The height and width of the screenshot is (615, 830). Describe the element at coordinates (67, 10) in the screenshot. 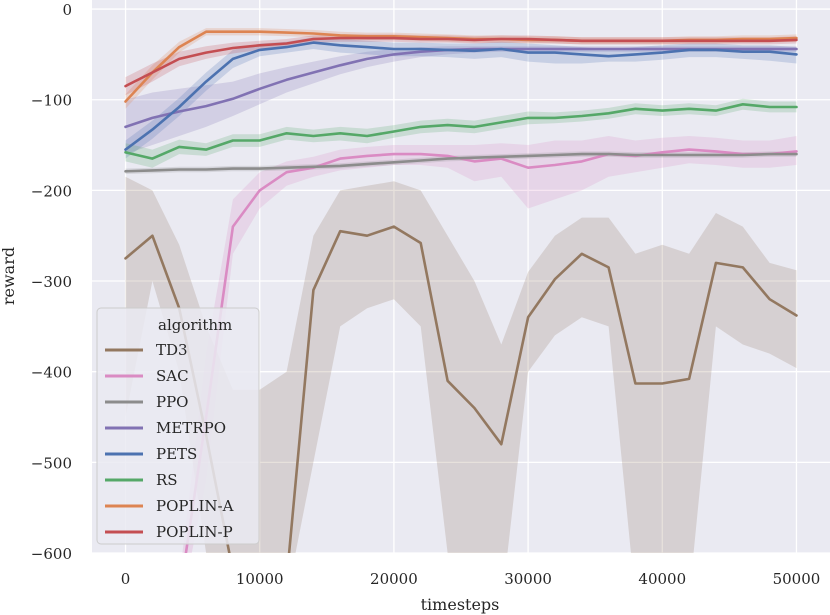

I see `y-tick-label: 0` at that location.